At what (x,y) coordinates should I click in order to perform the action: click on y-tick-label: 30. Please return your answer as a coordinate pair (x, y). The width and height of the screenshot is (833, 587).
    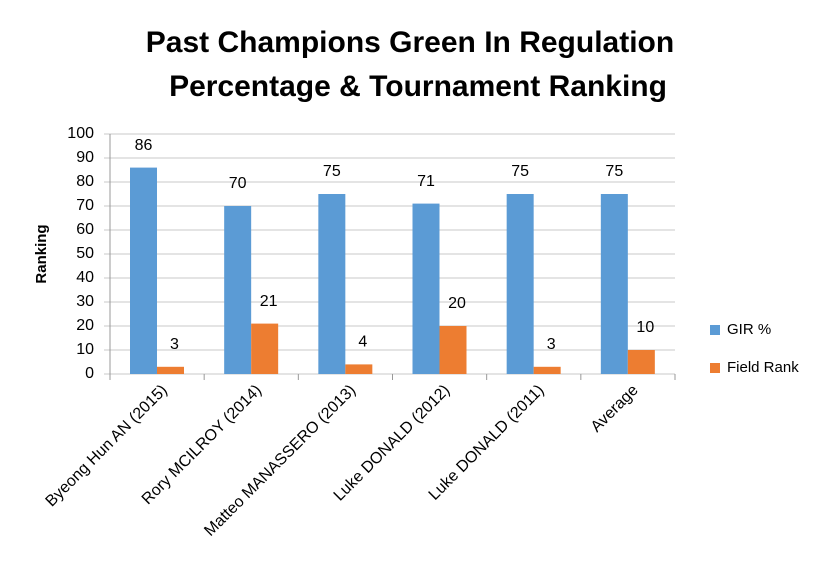
    Looking at the image, I should click on (85, 301).